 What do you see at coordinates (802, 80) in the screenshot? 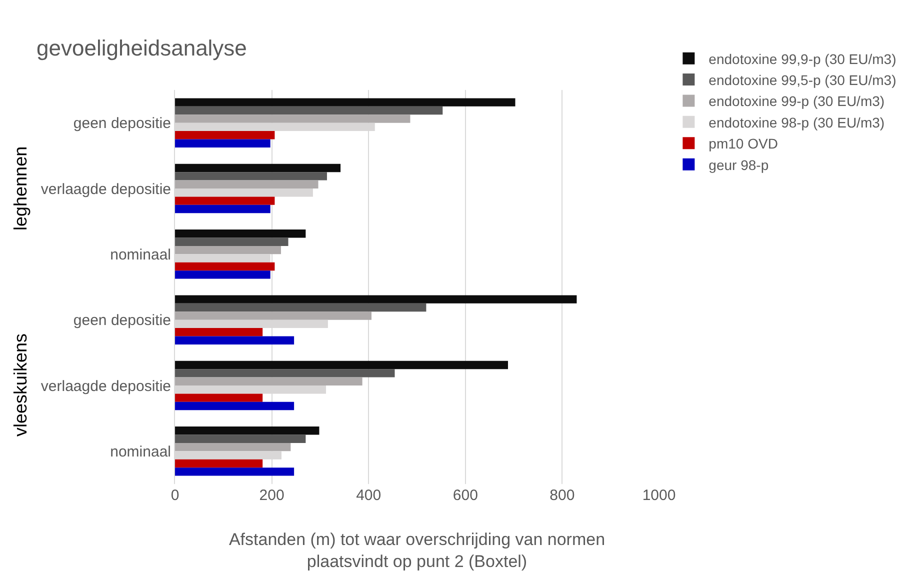
I see `legend-label: endotoxine 99,5-p (30 EU/m3)` at bounding box center [802, 80].